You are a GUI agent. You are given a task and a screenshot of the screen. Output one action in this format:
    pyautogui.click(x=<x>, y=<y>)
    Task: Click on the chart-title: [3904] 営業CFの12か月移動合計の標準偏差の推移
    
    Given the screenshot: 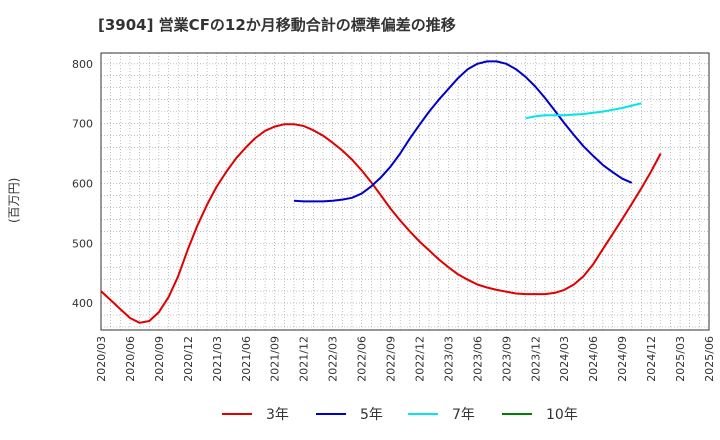 What is the action you would take?
    pyautogui.click(x=277, y=25)
    